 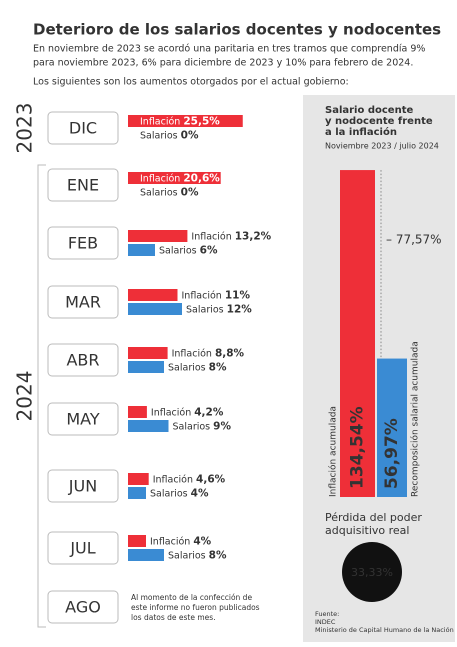 I want to click on source: INDEC, so click(x=325, y=622).